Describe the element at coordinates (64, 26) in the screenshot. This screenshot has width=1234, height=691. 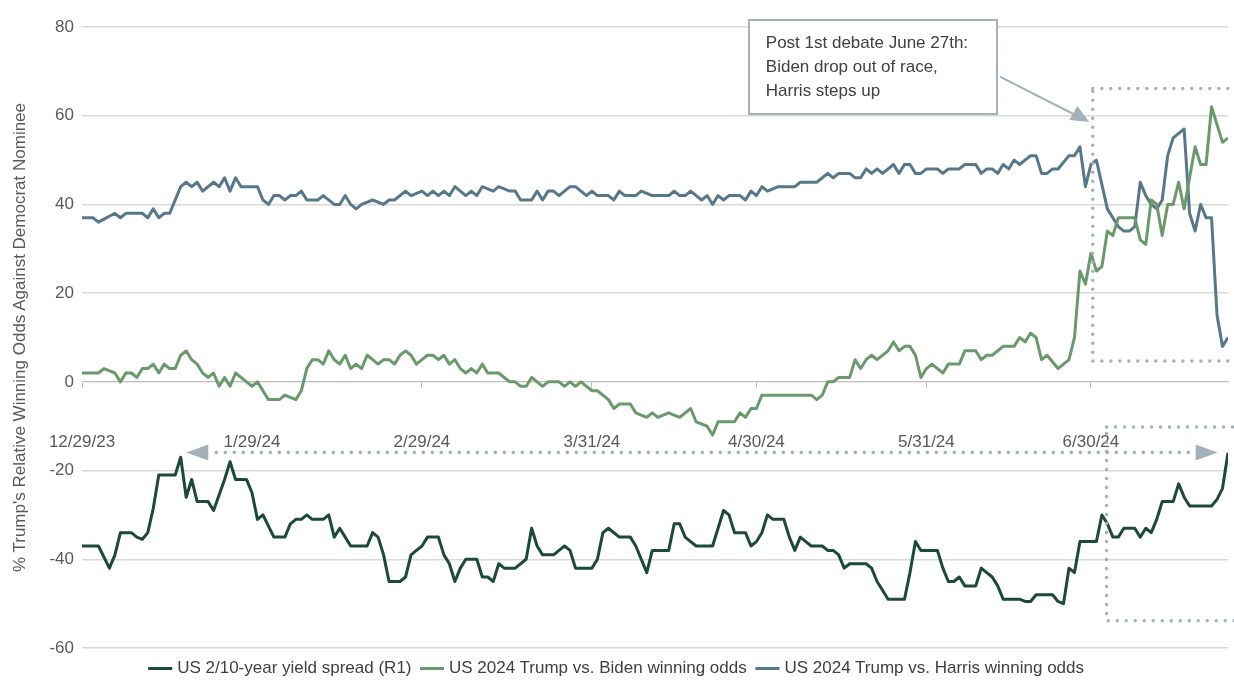
I see `y-tick-label: 80` at that location.